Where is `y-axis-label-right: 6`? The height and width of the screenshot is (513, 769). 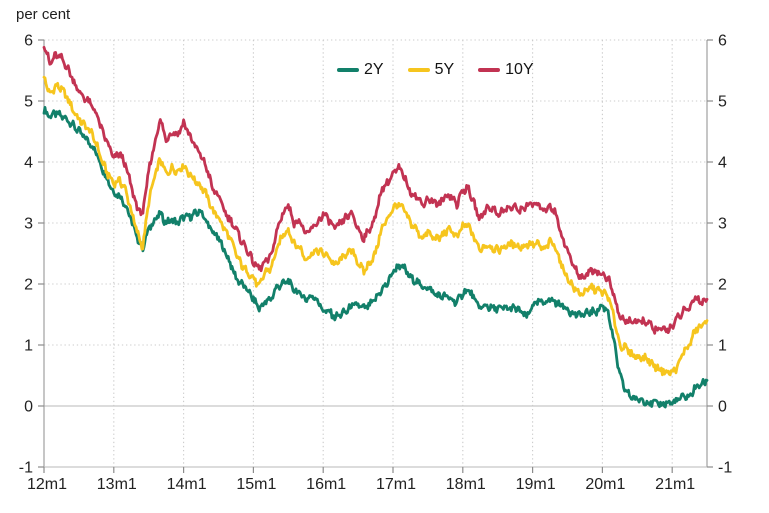
y-axis-label-right: 6 is located at coordinates (722, 41).